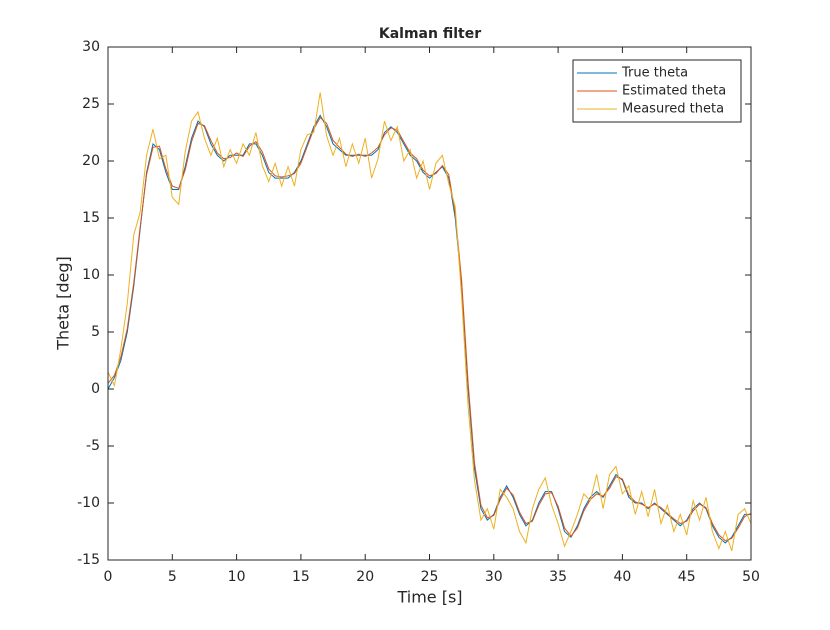 Image resolution: width=830 pixels, height=630 pixels. Describe the element at coordinates (63, 303) in the screenshot. I see `y-axis-label: Theta [deg]` at that location.